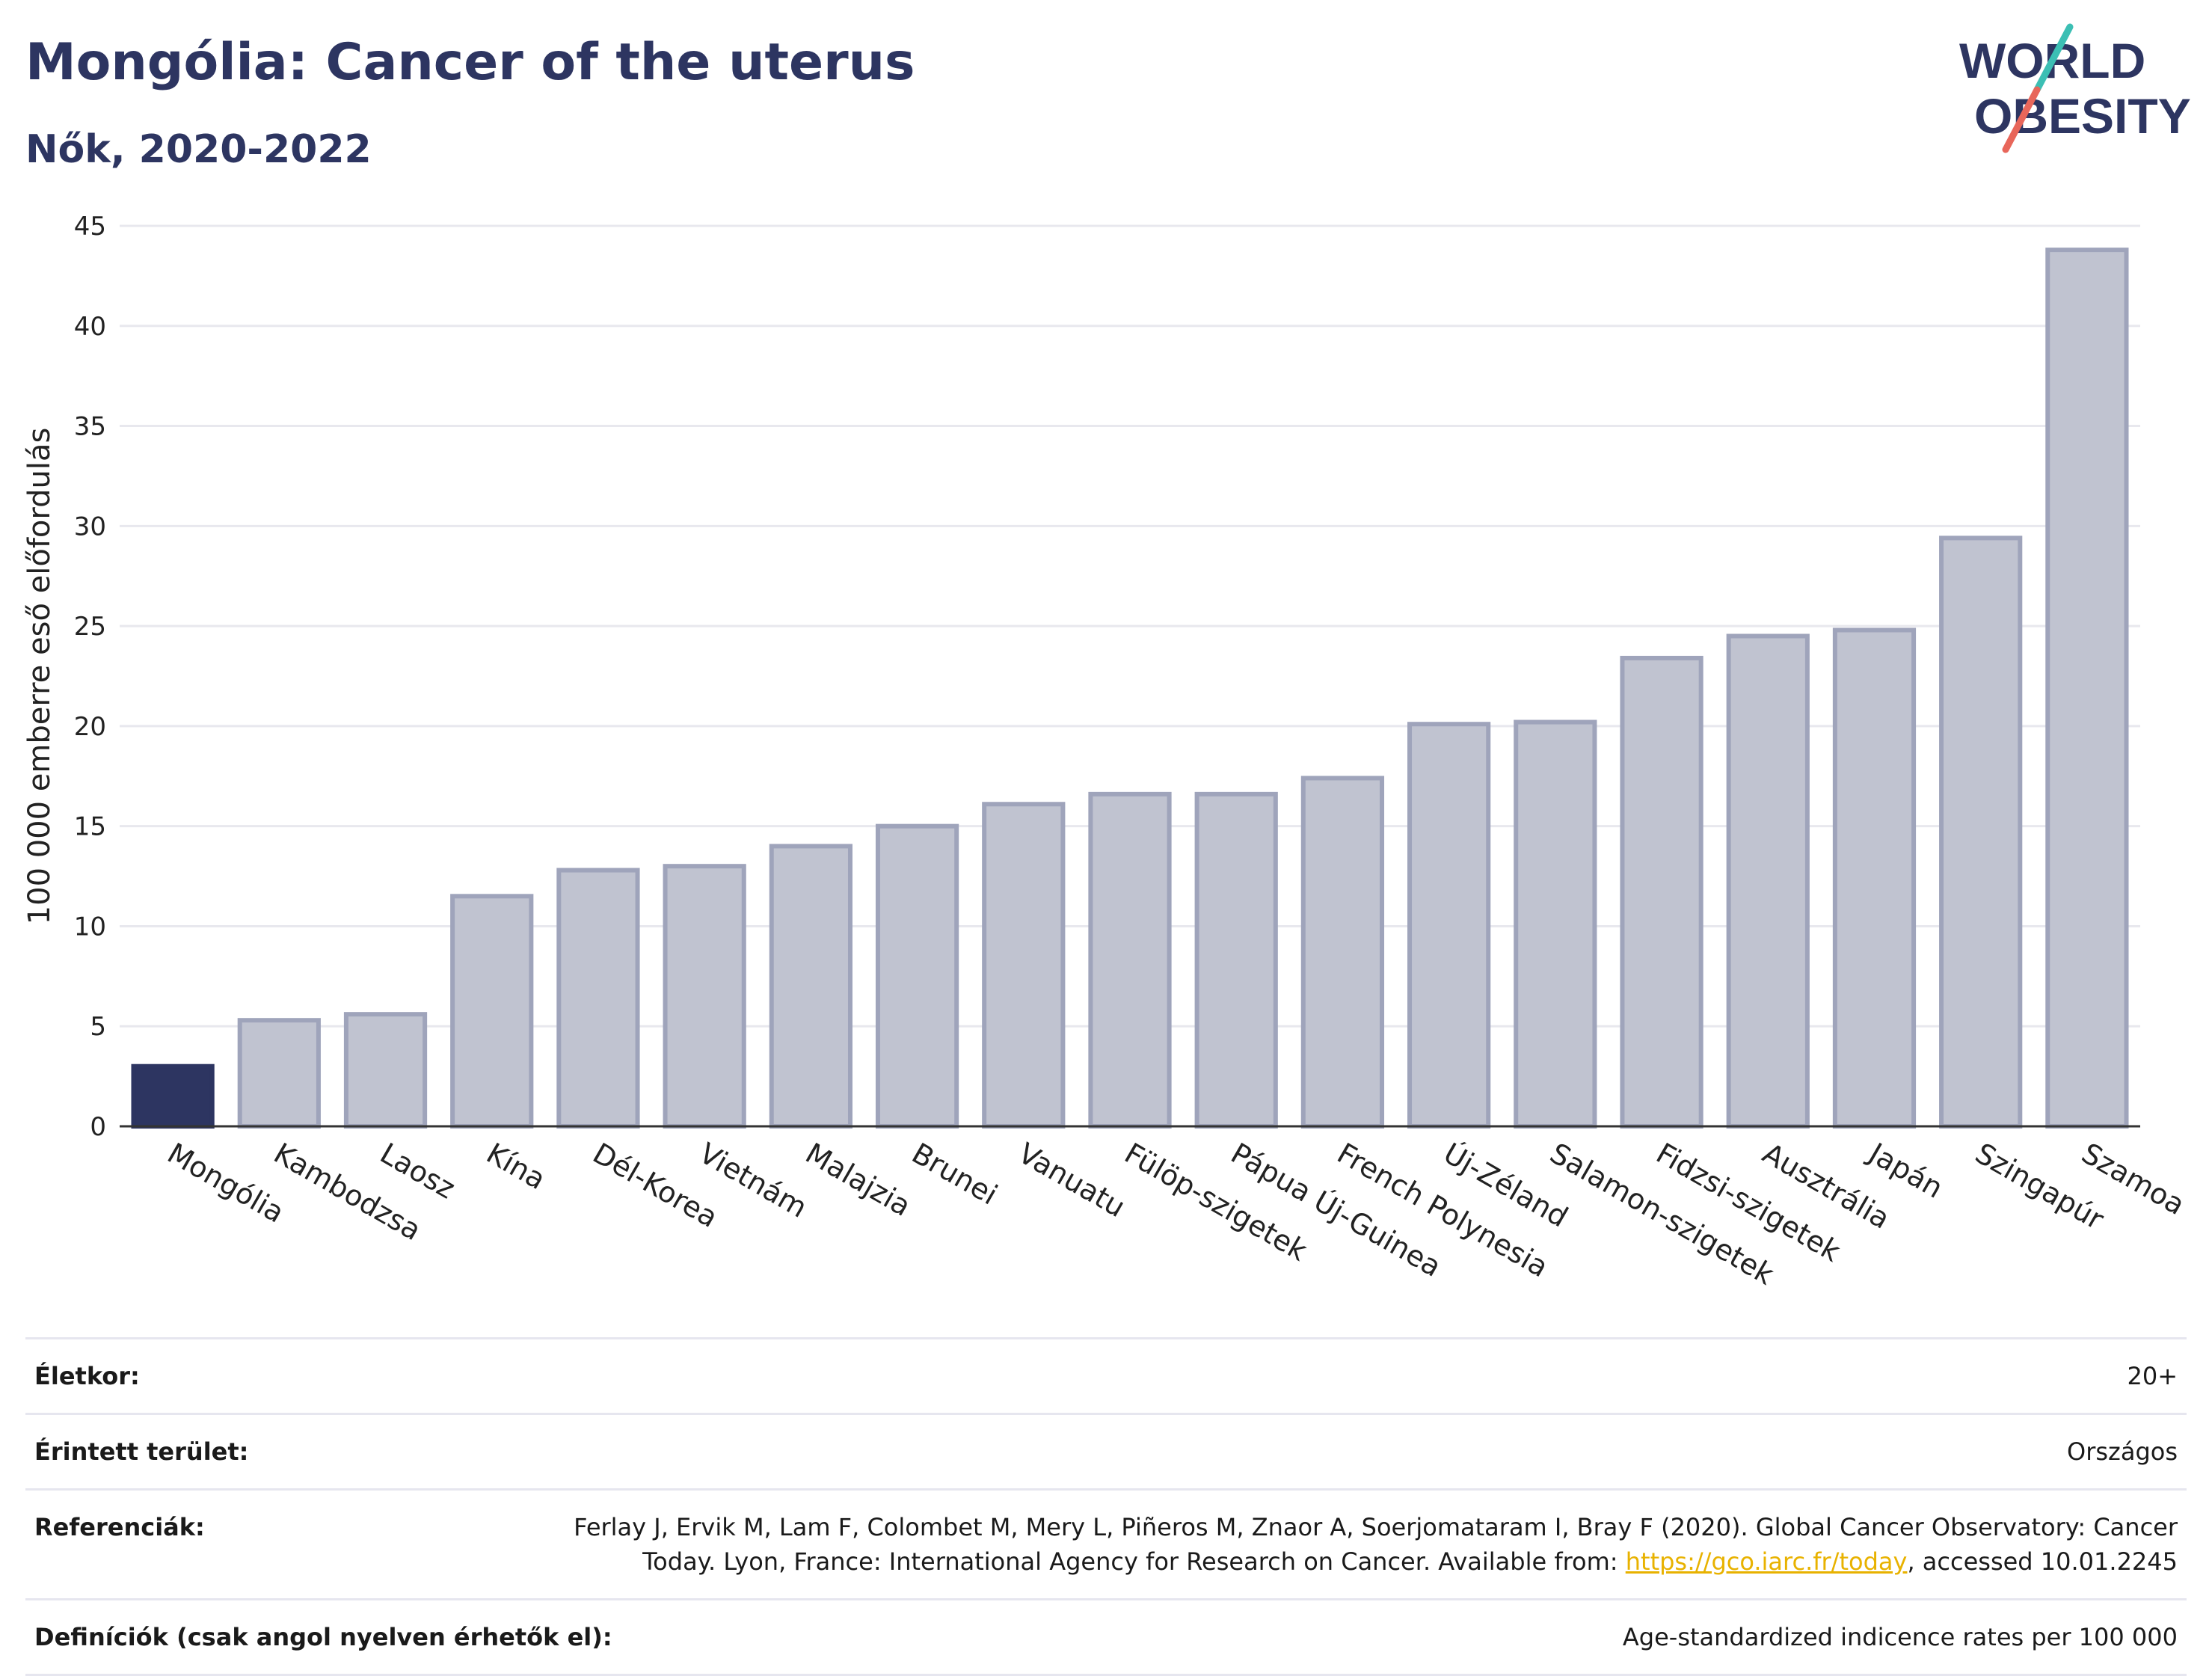 The image size is (2212, 1676). Describe the element at coordinates (1874, 878) in the screenshot. I see `bar-Japán` at that location.